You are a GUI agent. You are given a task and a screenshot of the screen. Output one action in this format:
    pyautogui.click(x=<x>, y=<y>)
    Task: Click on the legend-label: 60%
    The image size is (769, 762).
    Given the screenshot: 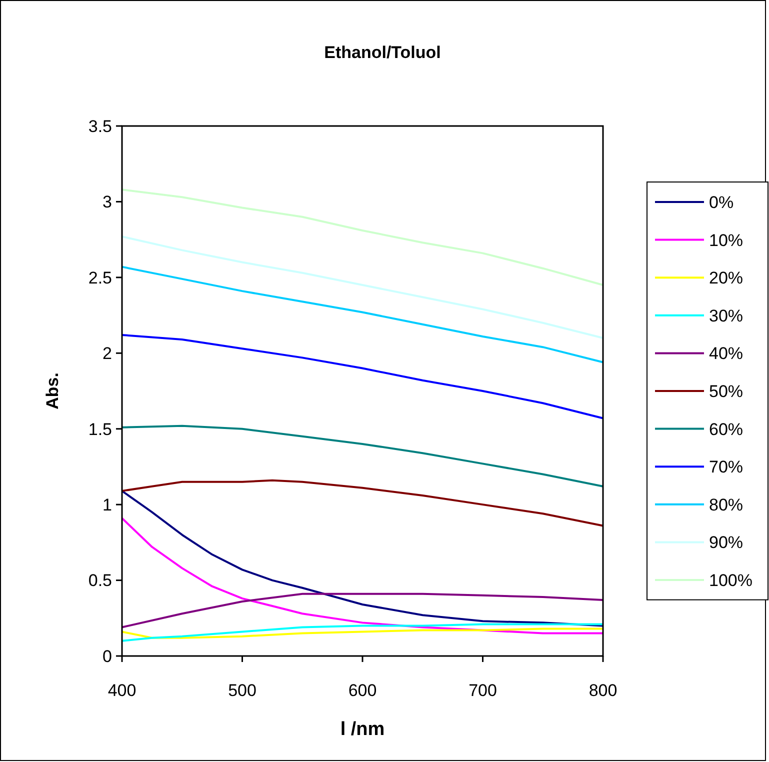 What is the action you would take?
    pyautogui.click(x=726, y=429)
    